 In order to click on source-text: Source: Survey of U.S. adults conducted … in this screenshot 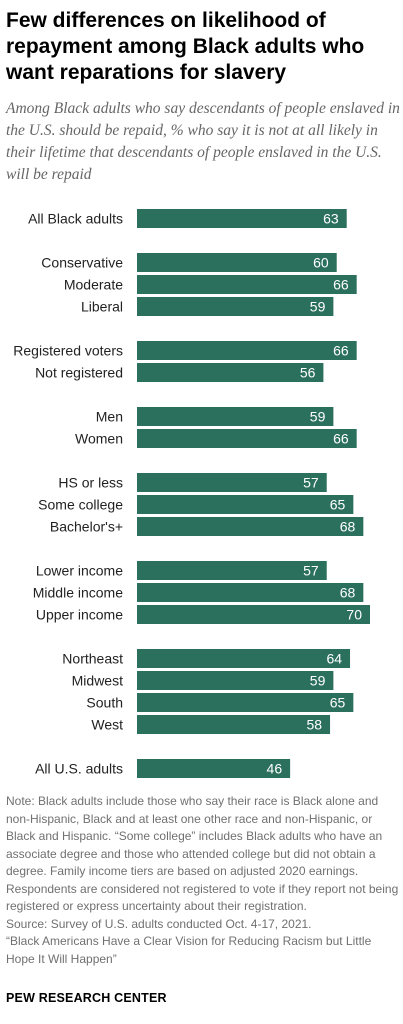, I will do `click(159, 923)`.